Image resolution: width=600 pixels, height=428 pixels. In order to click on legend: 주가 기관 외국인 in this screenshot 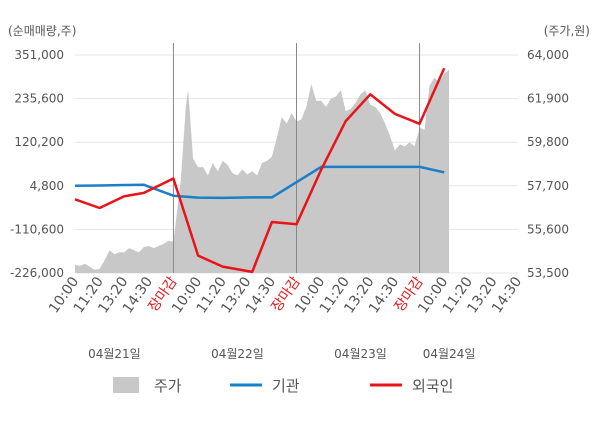, I will do `click(283, 386)`.